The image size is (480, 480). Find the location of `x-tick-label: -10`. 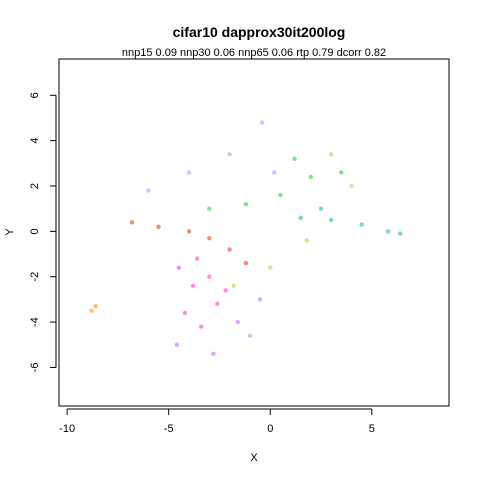

x-tick-label: -10 is located at coordinates (67, 429).